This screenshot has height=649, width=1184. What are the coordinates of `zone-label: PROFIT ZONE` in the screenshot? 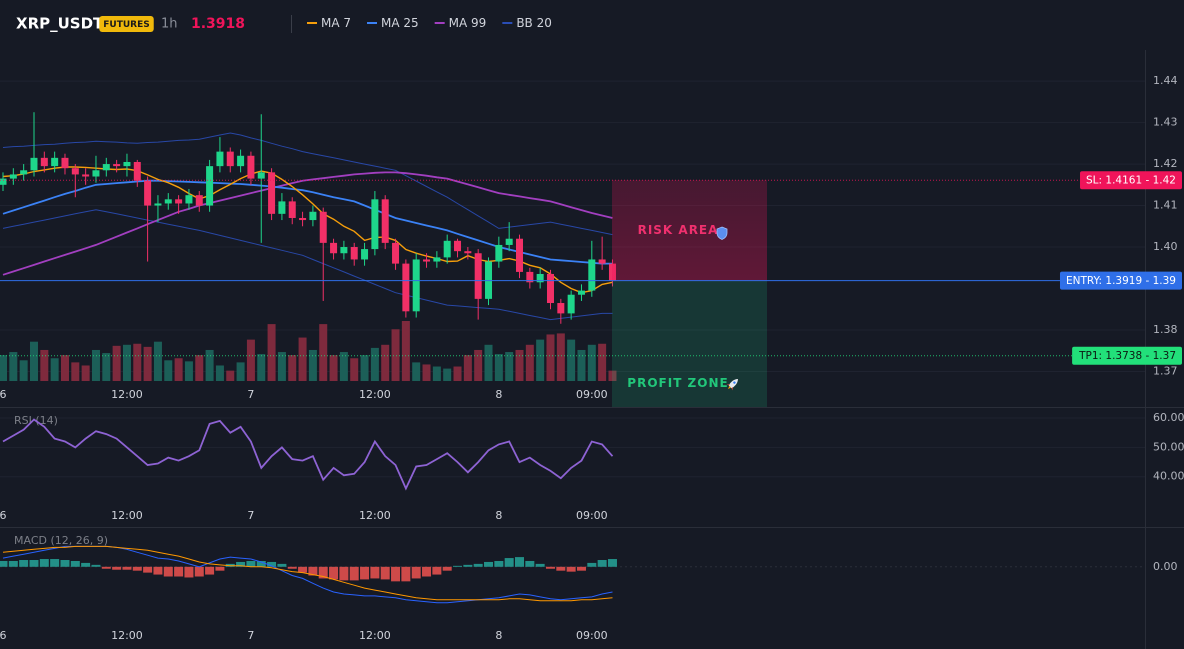 It's located at (677, 383).